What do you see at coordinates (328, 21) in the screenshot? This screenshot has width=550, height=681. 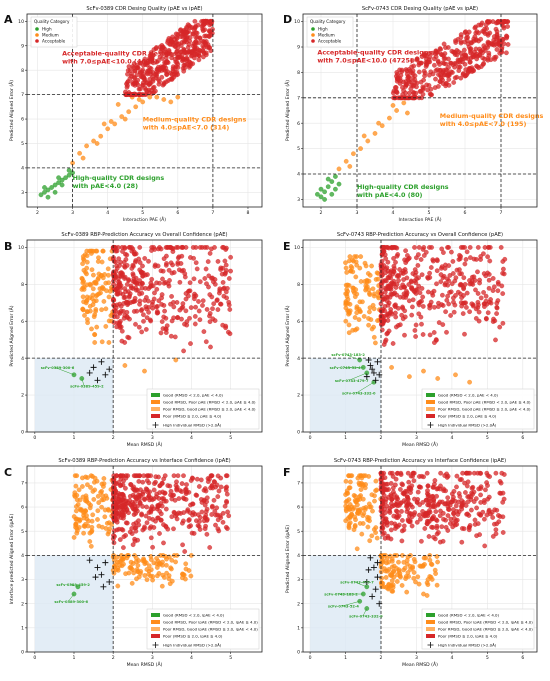 I see `legend-title: Quality Category` at bounding box center [328, 21].